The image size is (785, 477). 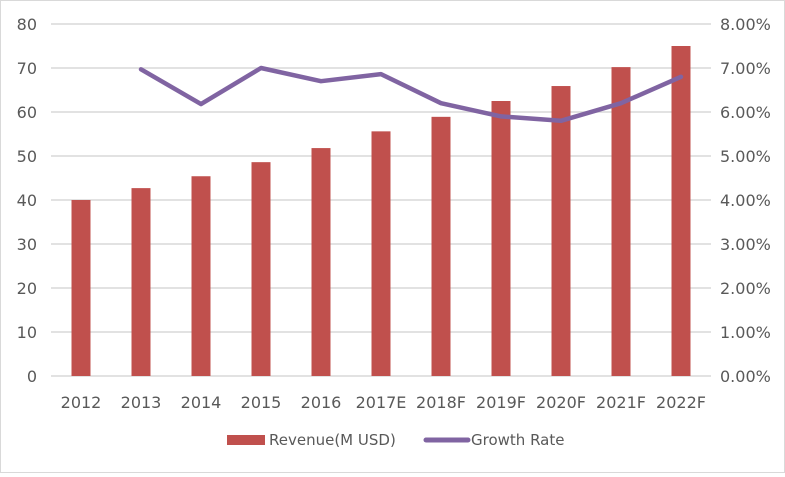 I want to click on x-tick-label: 2020F, so click(x=561, y=402).